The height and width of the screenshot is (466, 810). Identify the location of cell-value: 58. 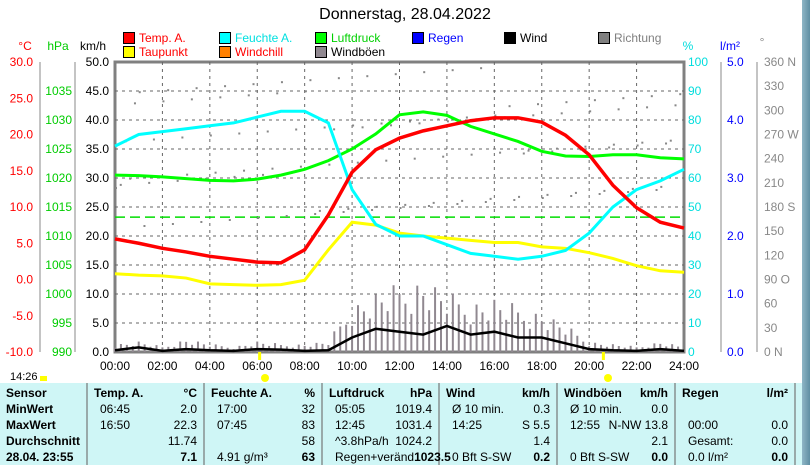
(308, 441).